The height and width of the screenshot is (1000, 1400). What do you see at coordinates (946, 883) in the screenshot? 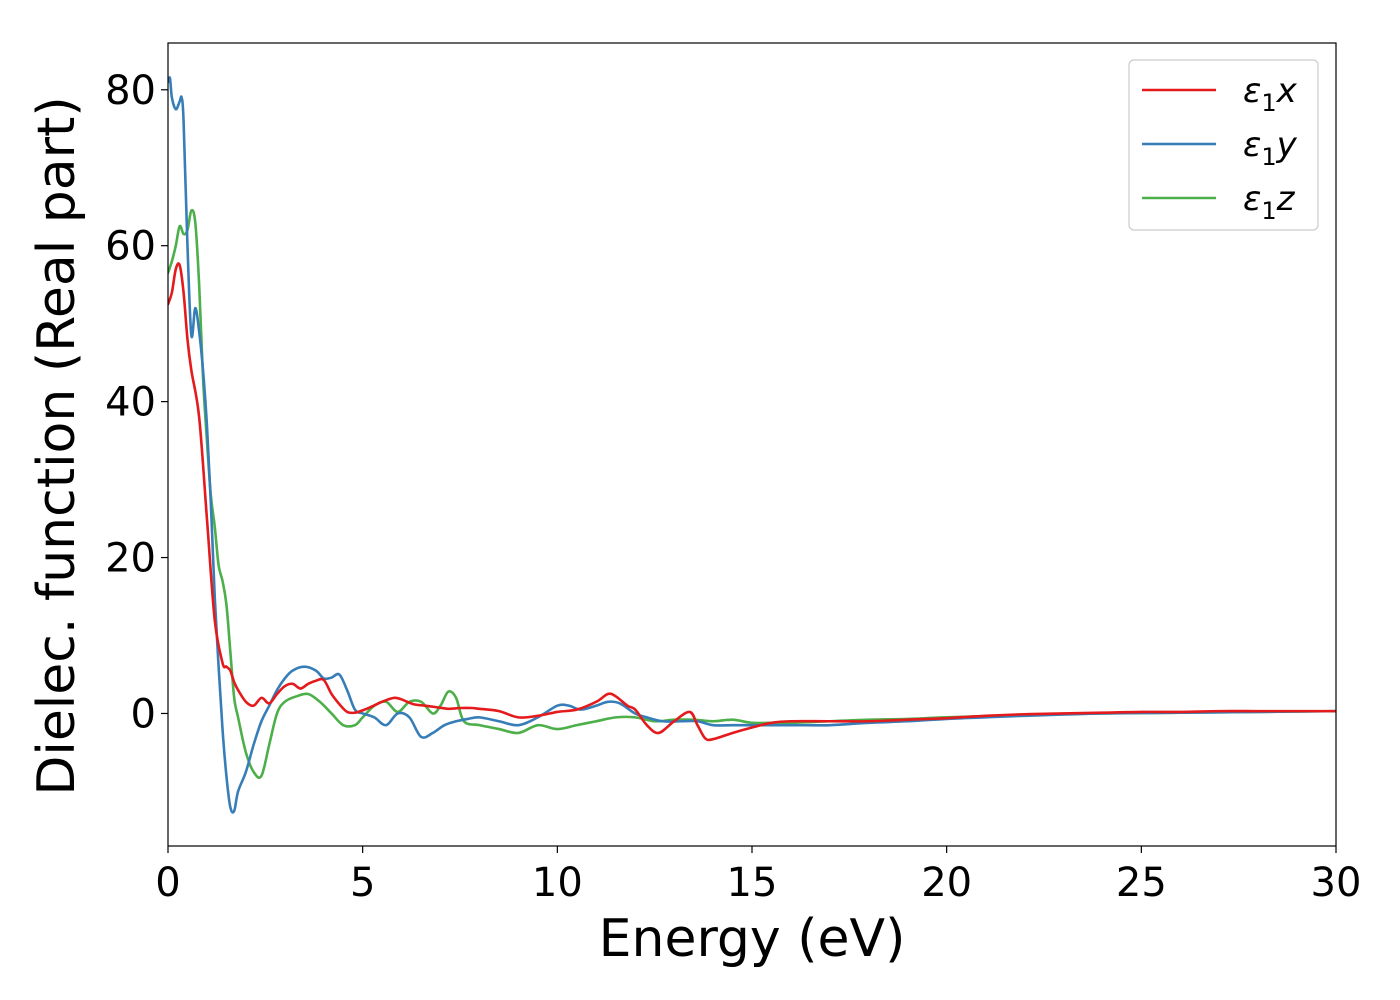
I see `x-tick-label: 20` at bounding box center [946, 883].